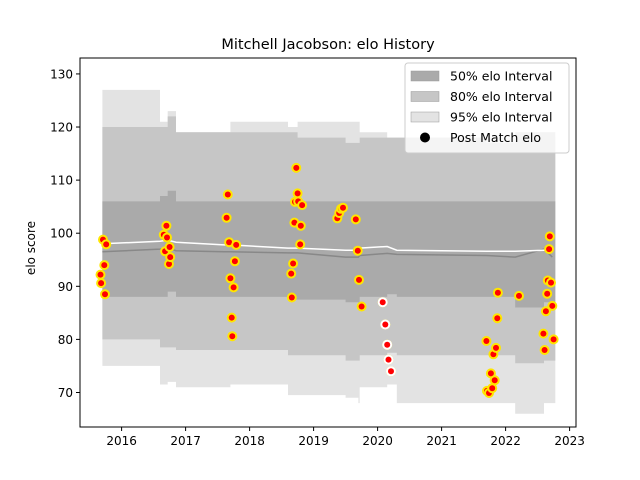  I want to click on x-tick-label: 2020, so click(377, 441).